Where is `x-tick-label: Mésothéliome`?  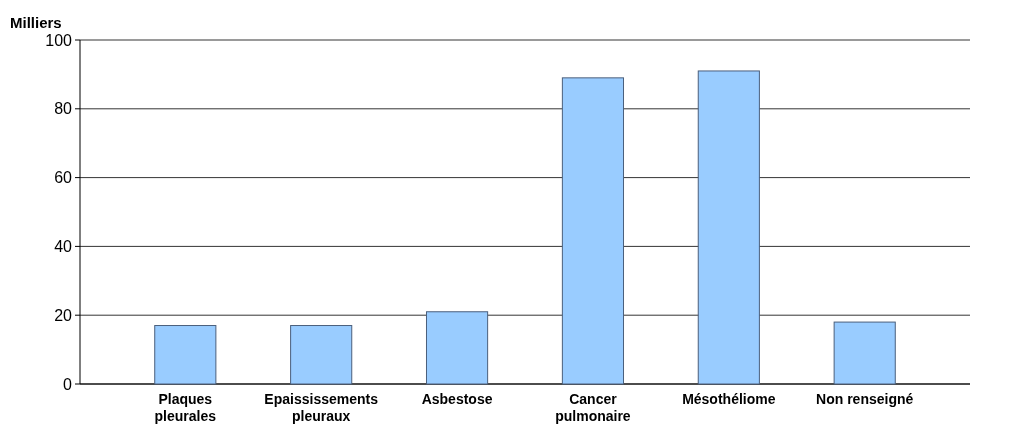
x-tick-label: Mésothéliome is located at coordinates (729, 399).